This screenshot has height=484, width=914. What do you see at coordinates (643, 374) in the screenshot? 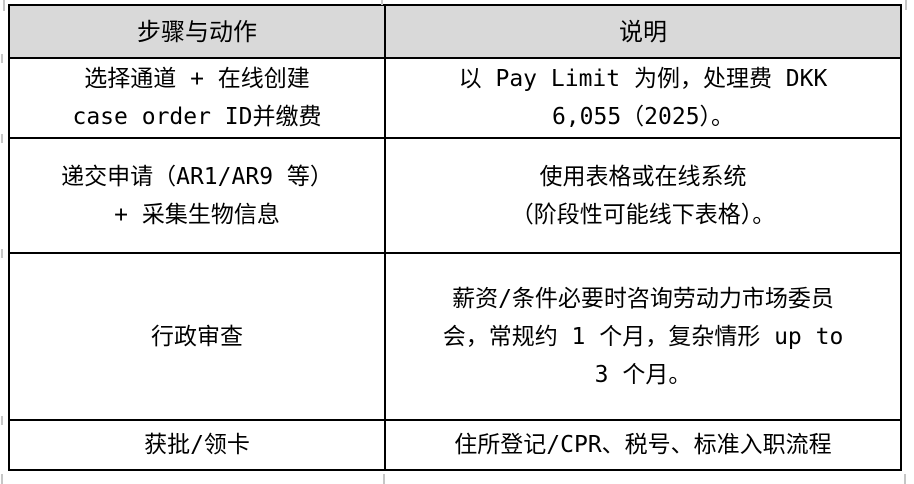
I see `text-line: 3 个月。` at bounding box center [643, 374].